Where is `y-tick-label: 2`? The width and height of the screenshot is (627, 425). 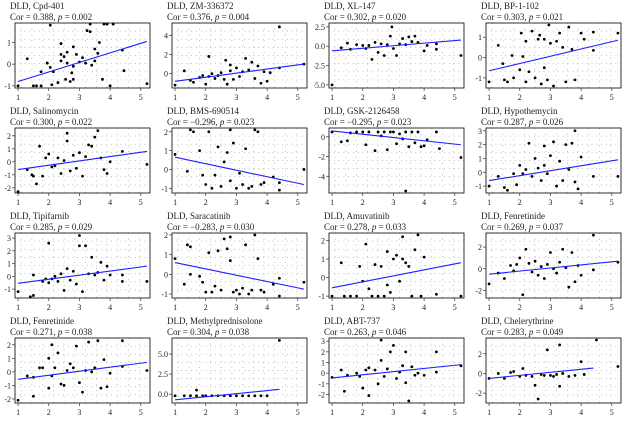
y-tick-label: 2 is located at coordinates (9, 251).